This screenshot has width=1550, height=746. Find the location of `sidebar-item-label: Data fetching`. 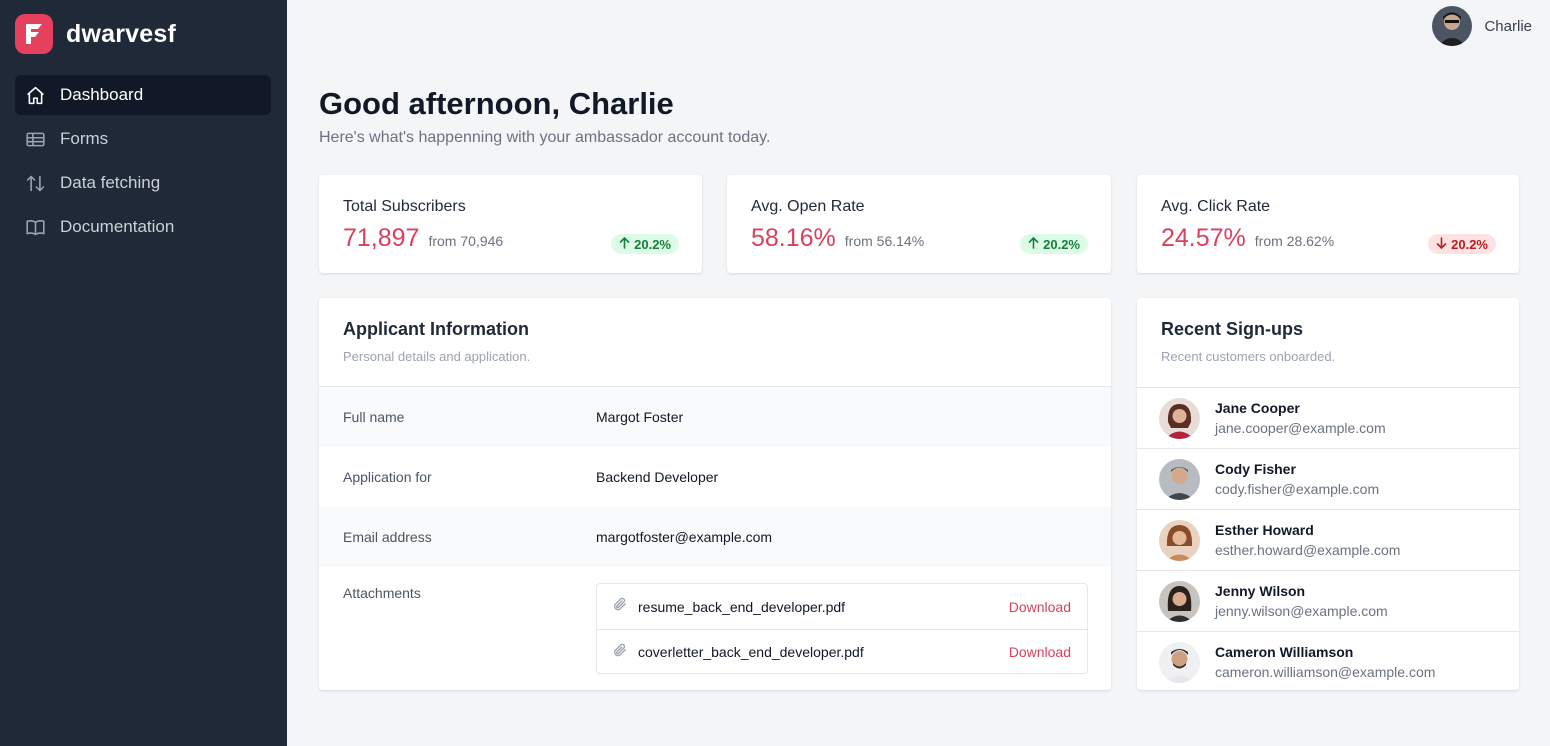

sidebar-item-label: Data fetching is located at coordinates (110, 182).